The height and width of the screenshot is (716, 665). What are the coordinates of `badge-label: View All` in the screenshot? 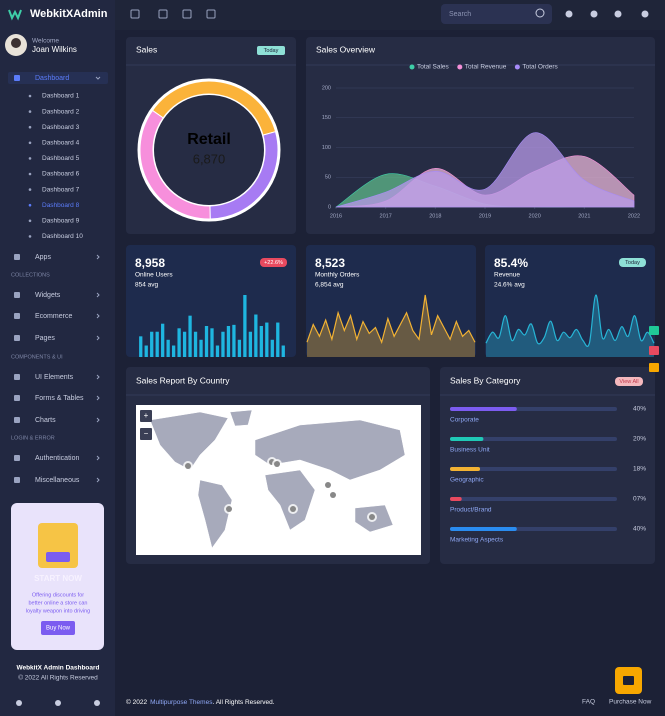 It's located at (628, 382).